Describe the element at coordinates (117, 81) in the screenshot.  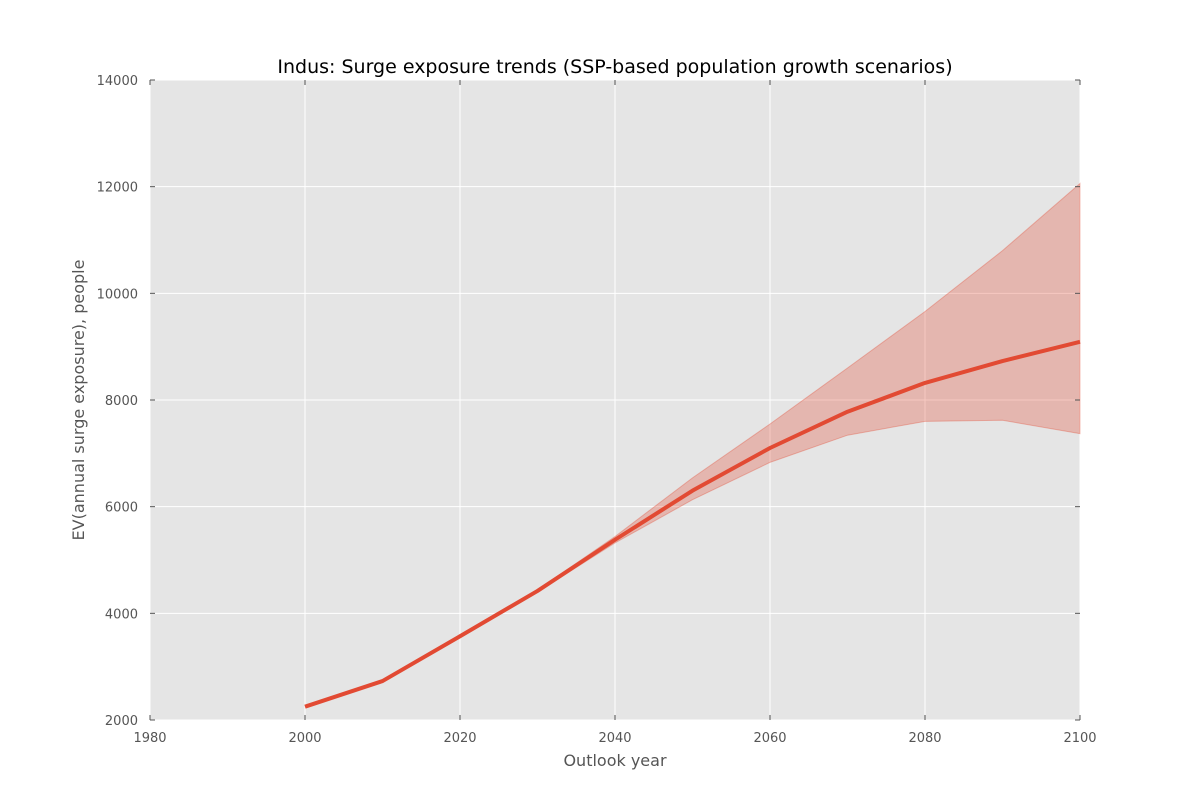
I see `y-tick-label-6: 14000` at that location.